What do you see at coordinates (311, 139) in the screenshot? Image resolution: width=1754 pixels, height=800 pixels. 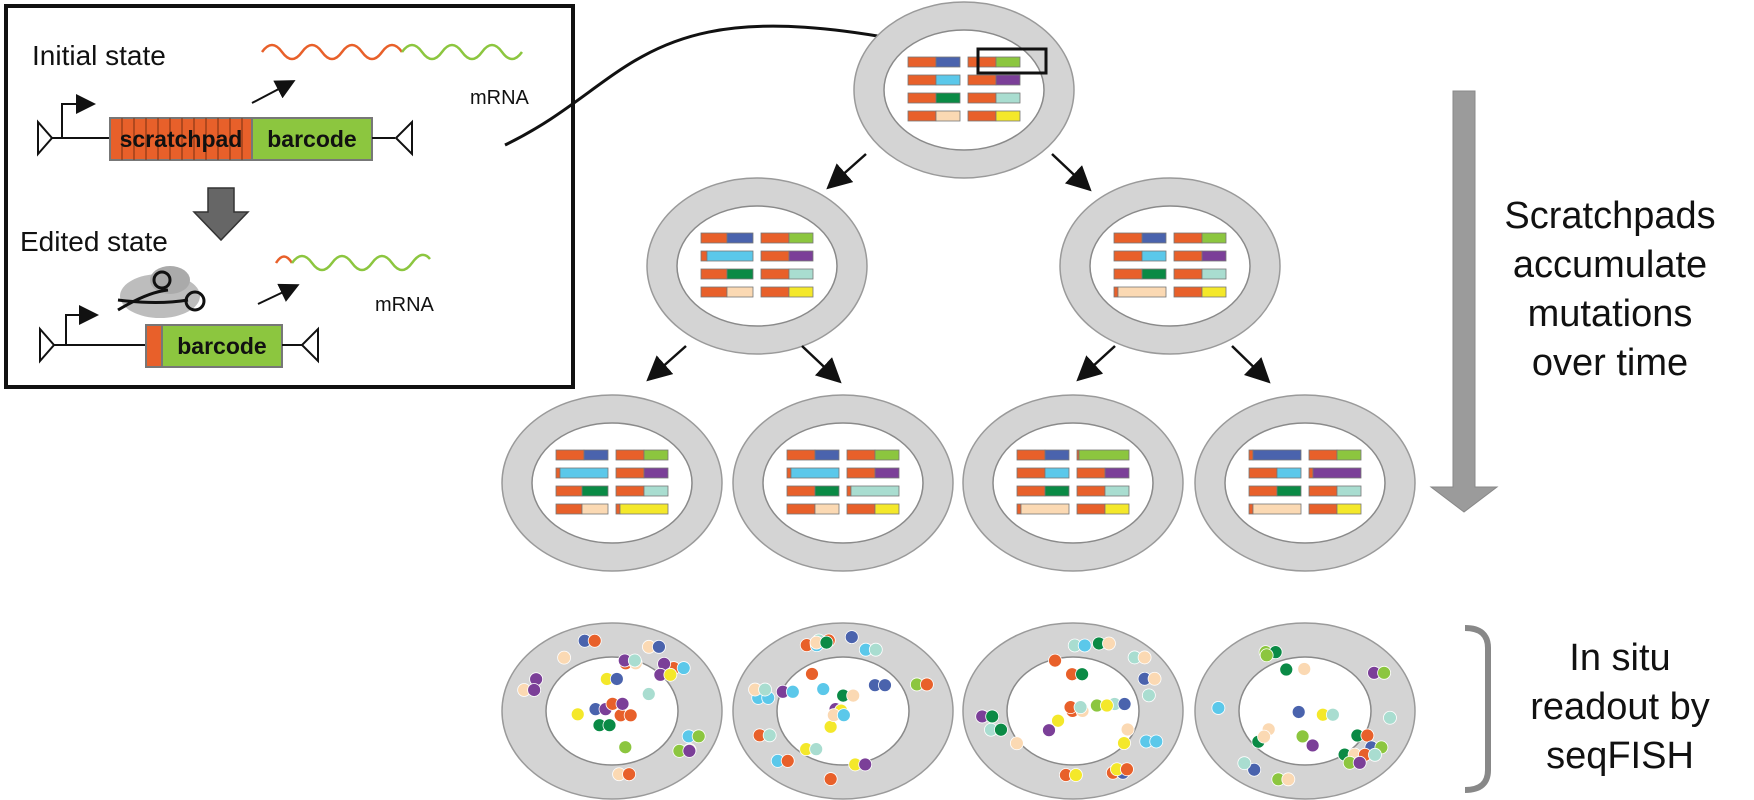 I see `barcode-label: barcode` at bounding box center [311, 139].